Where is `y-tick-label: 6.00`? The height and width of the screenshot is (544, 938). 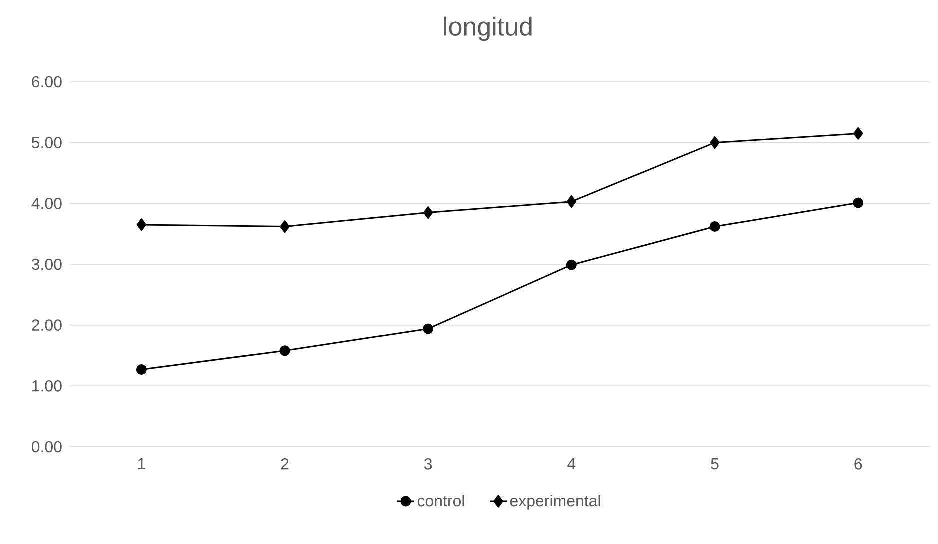
y-tick-label: 6.00 is located at coordinates (47, 82).